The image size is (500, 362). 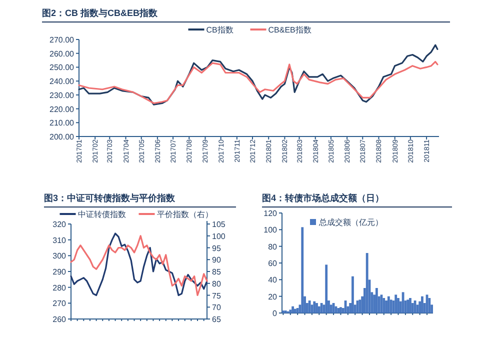 I want to click on legend-label: 平价指数（右）, so click(x=184, y=214).